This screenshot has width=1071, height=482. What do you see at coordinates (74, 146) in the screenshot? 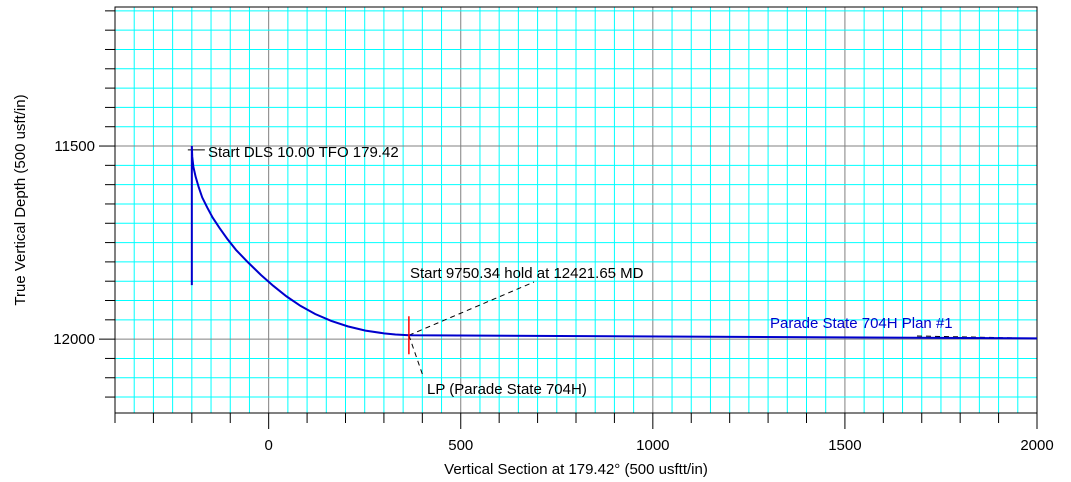
I see `y-tick-label: 11500` at bounding box center [74, 146].